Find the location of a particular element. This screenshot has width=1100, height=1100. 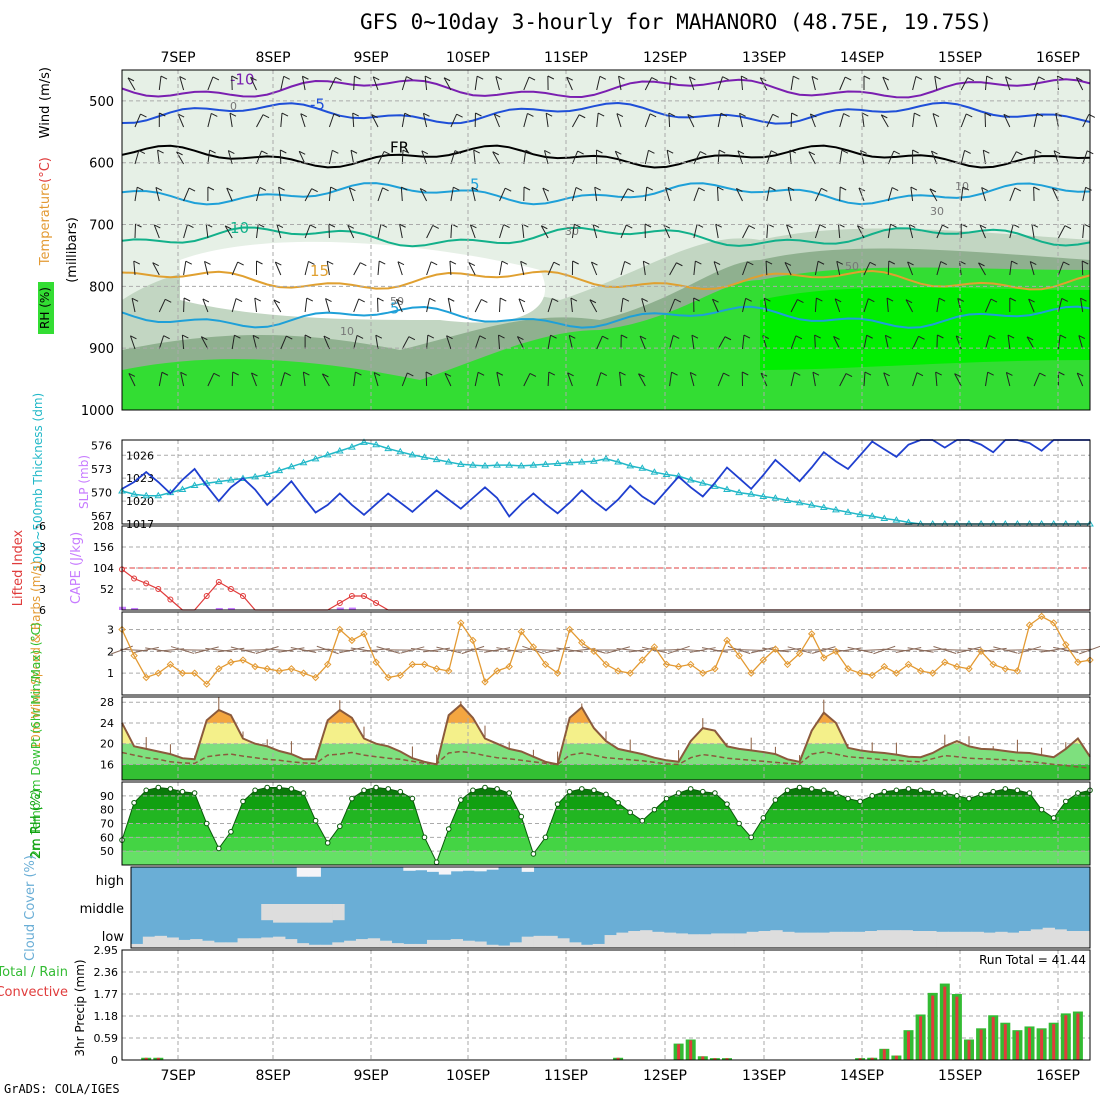

pressure-tick-label: 600 is located at coordinates (101, 164).